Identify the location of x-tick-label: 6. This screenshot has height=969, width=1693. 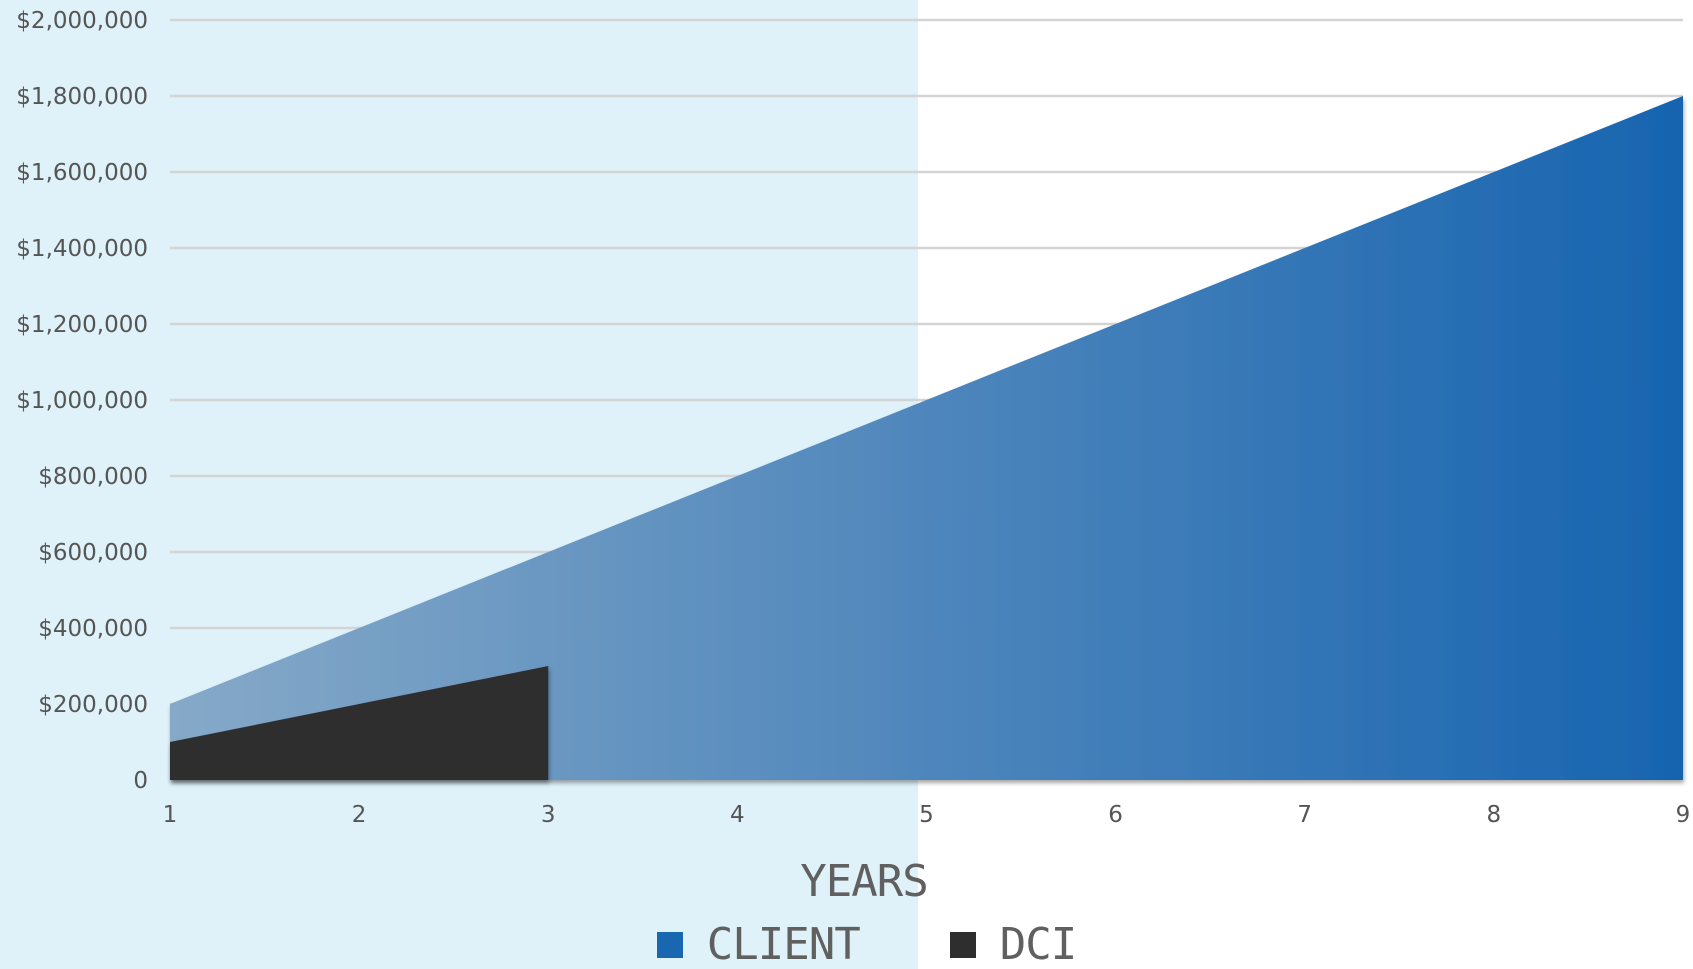
(1115, 815).